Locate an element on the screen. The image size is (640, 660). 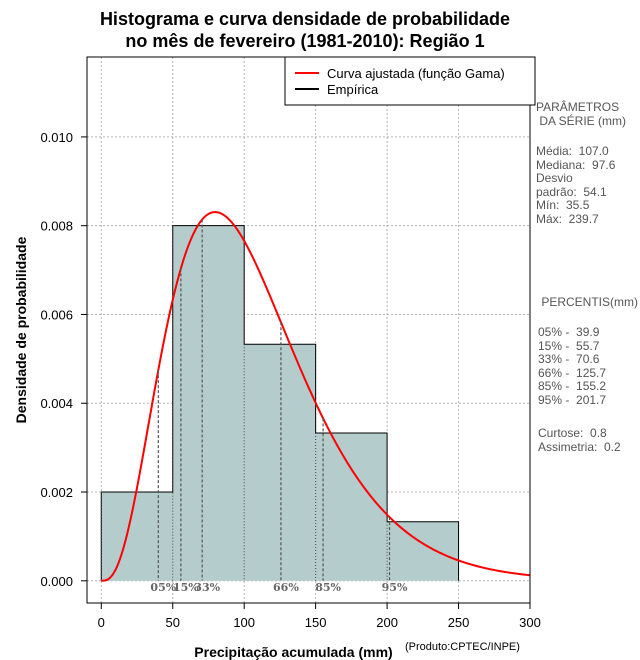
param-sd: padrão: 54.1 is located at coordinates (571, 191).